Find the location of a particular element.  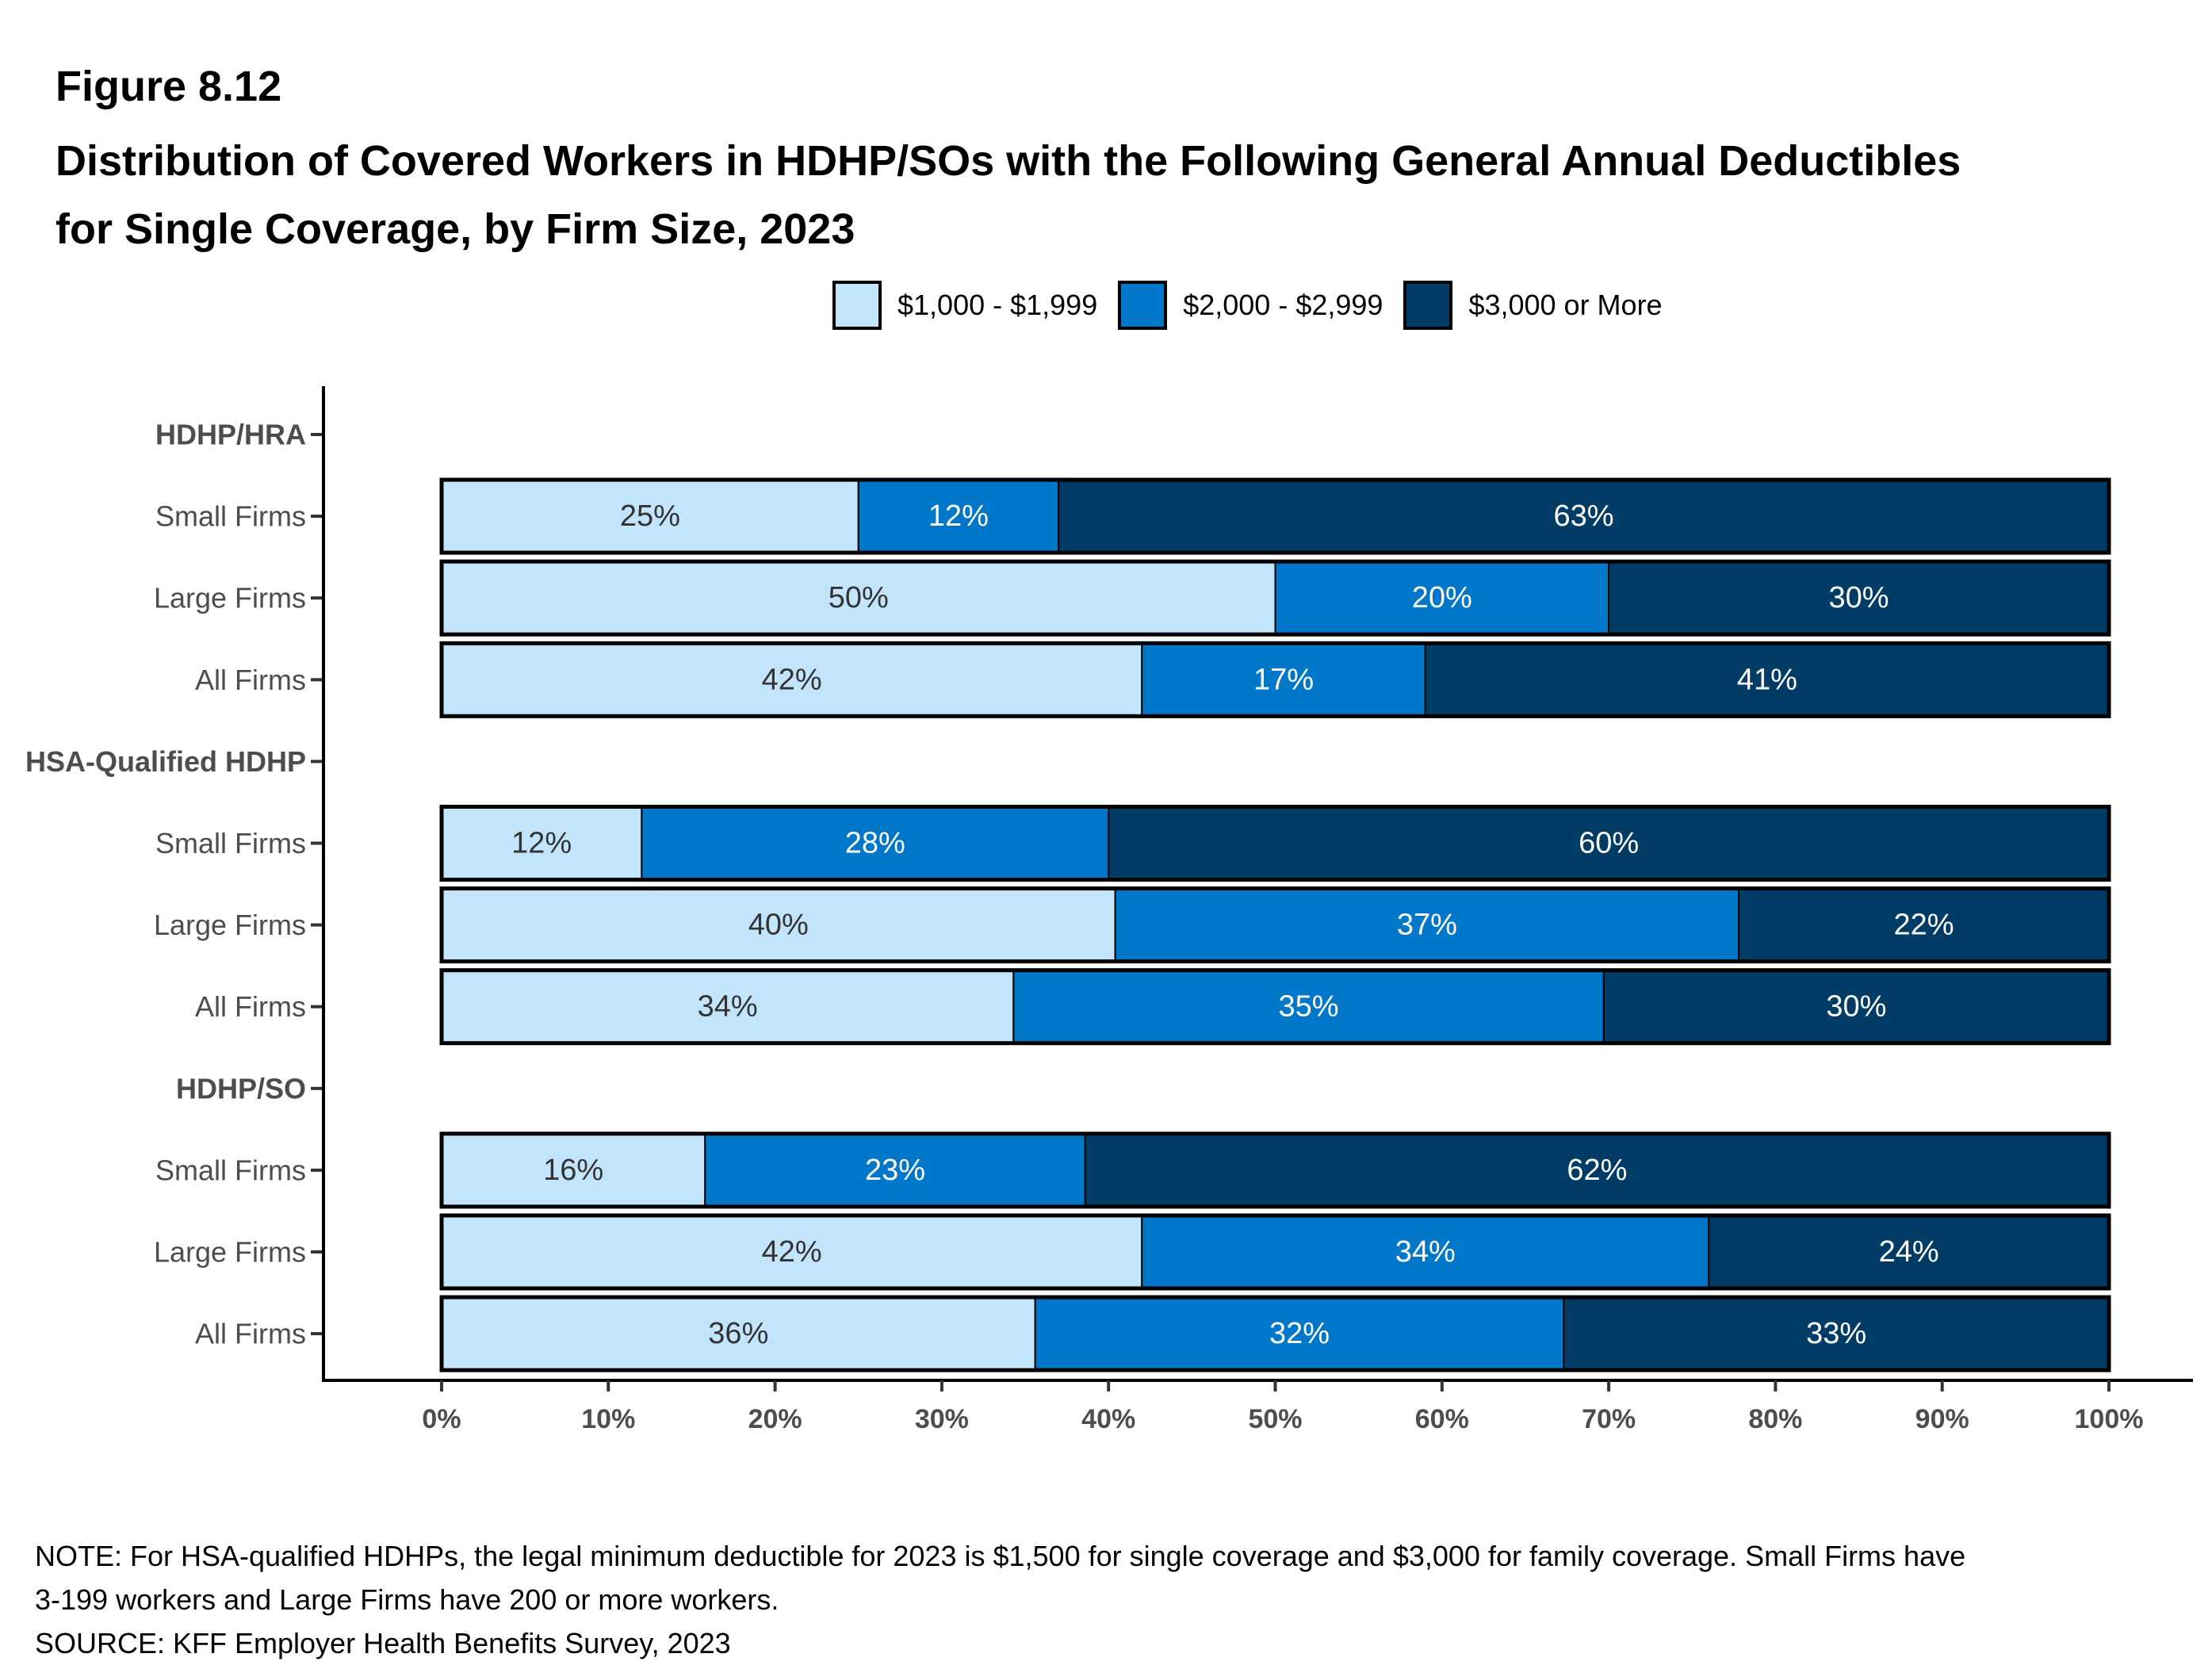

x-tick-label: 0% is located at coordinates (441, 1419).